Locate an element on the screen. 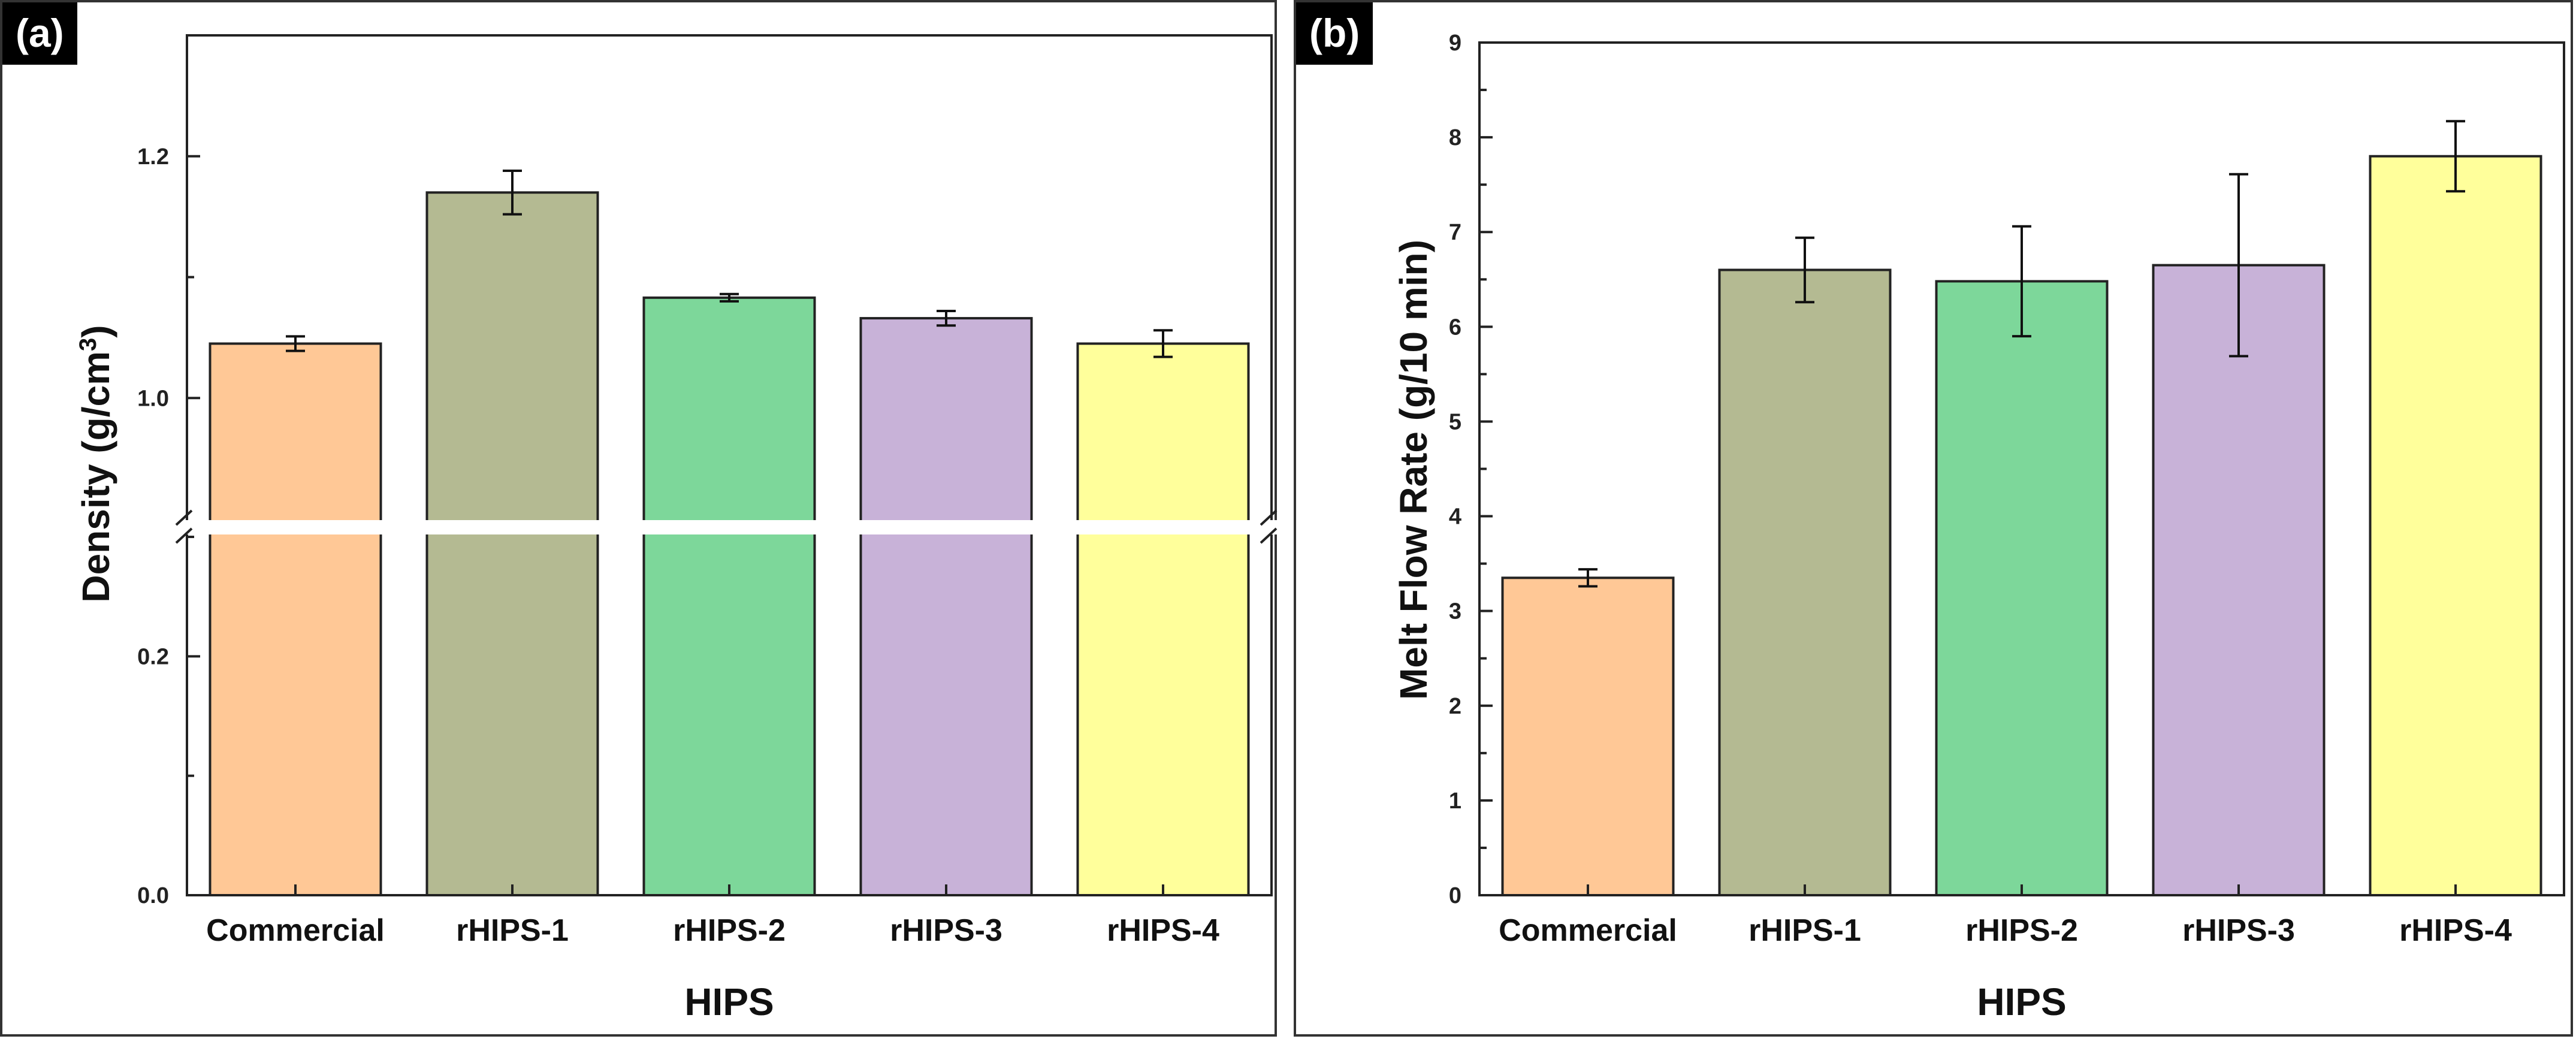 The image size is (2576, 1048). density-y-tick-label: 1.0 is located at coordinates (153, 398).